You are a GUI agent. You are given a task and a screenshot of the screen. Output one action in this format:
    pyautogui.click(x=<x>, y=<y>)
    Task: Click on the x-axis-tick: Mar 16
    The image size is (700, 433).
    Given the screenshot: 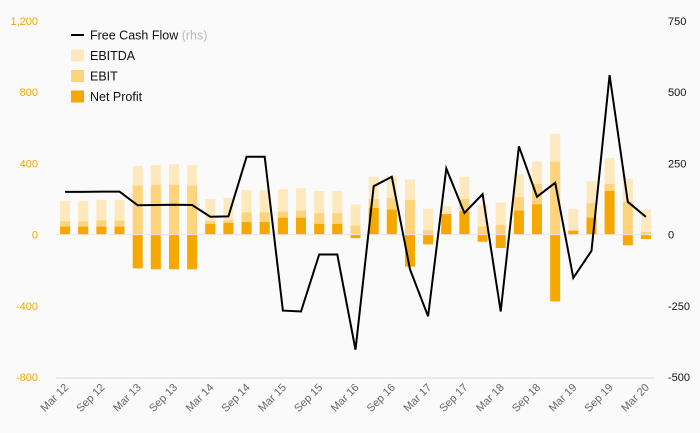 What is the action you would take?
    pyautogui.click(x=345, y=398)
    